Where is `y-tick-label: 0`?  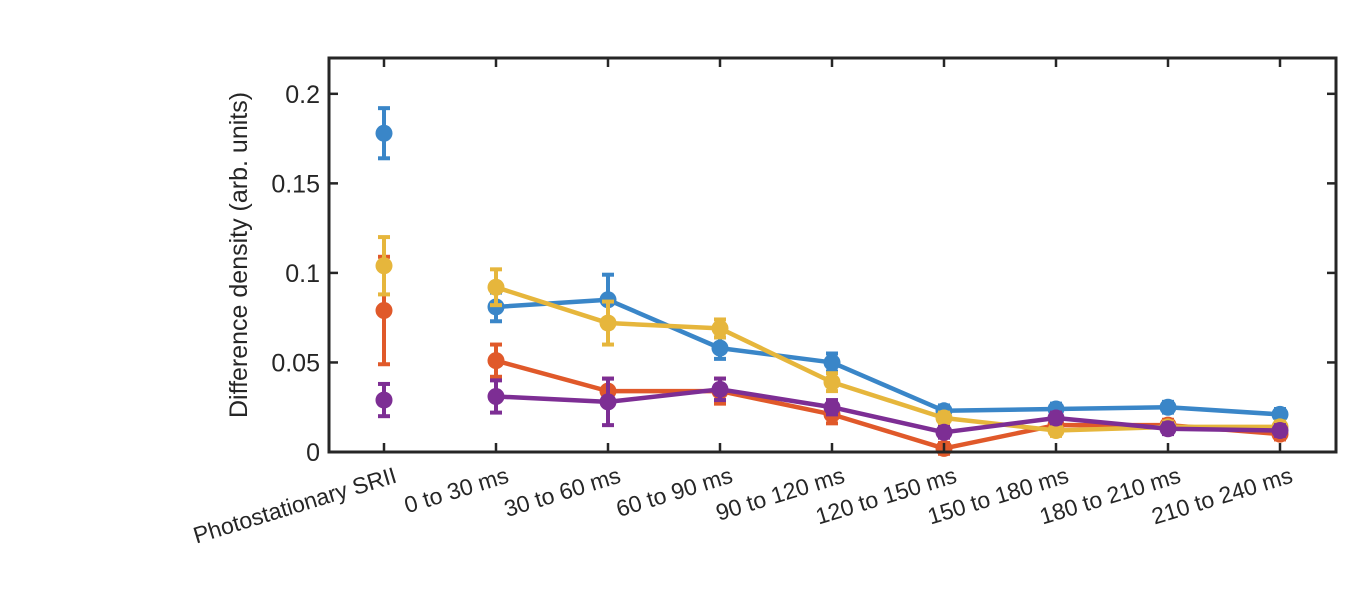 y-tick-label: 0 is located at coordinates (313, 453).